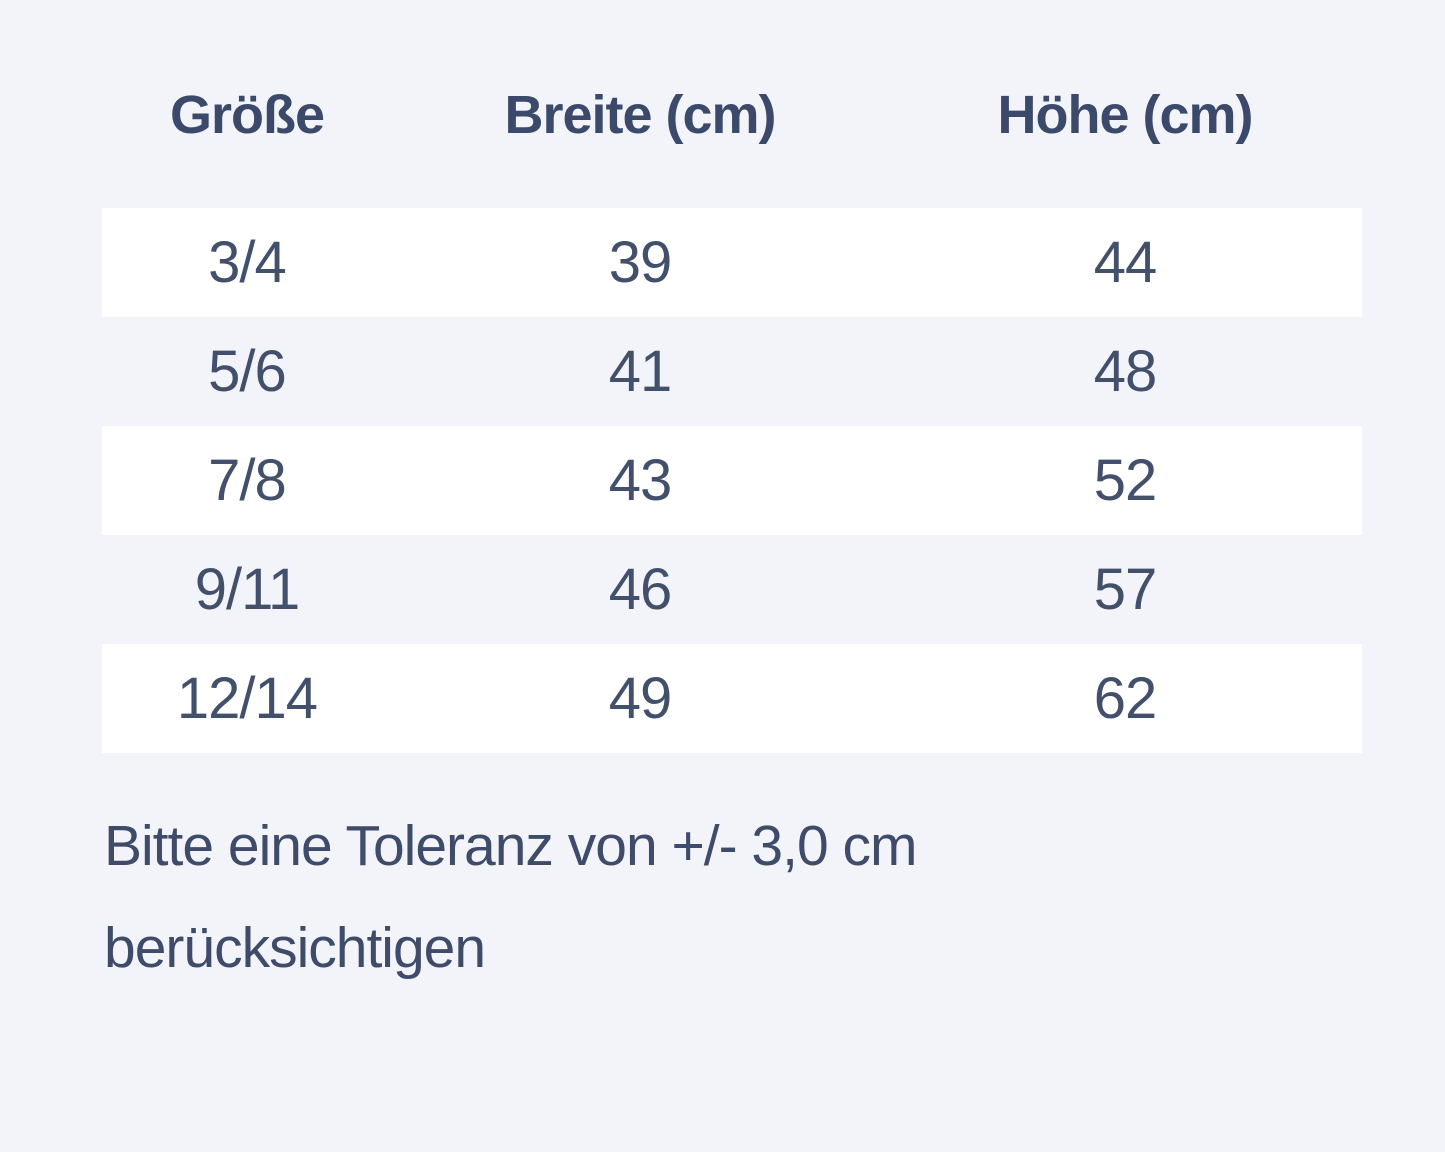  Describe the element at coordinates (1125, 371) in the screenshot. I see `height-value: 48` at that location.